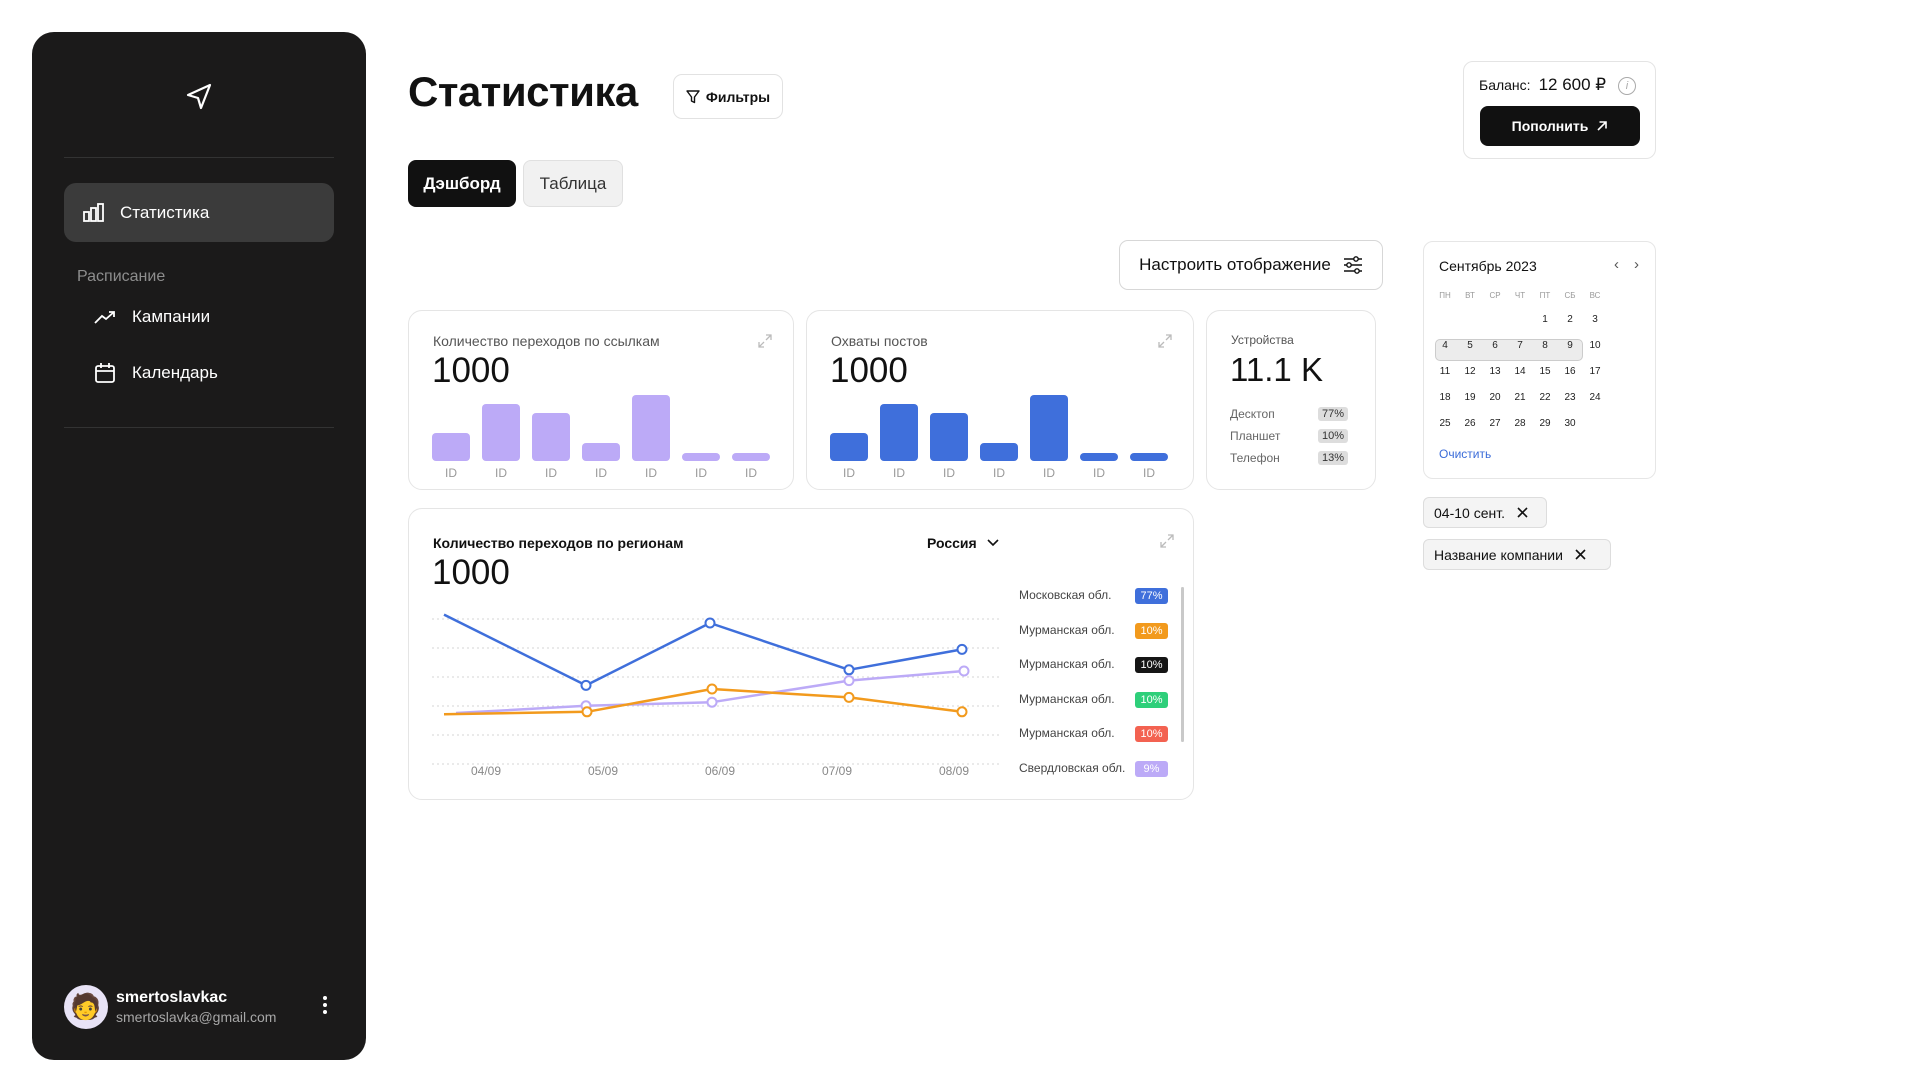 The height and width of the screenshot is (1080, 1920). What do you see at coordinates (1560, 126) in the screenshot?
I see `topup-button: Пополнить` at bounding box center [1560, 126].